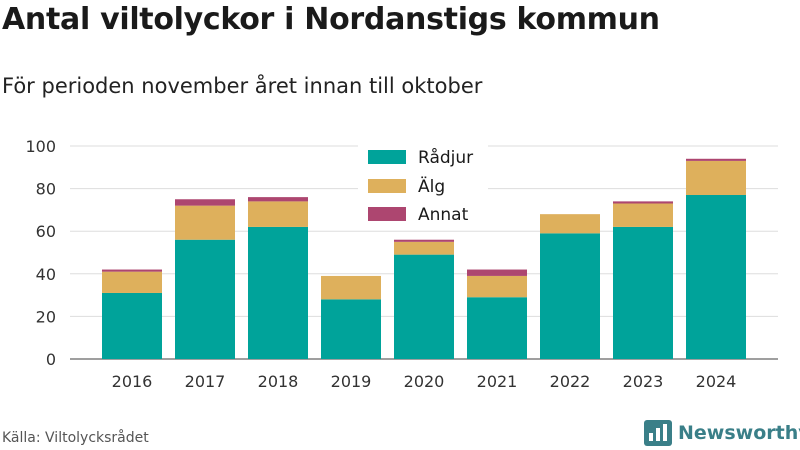  I want to click on bar-chart-icon, so click(658, 433).